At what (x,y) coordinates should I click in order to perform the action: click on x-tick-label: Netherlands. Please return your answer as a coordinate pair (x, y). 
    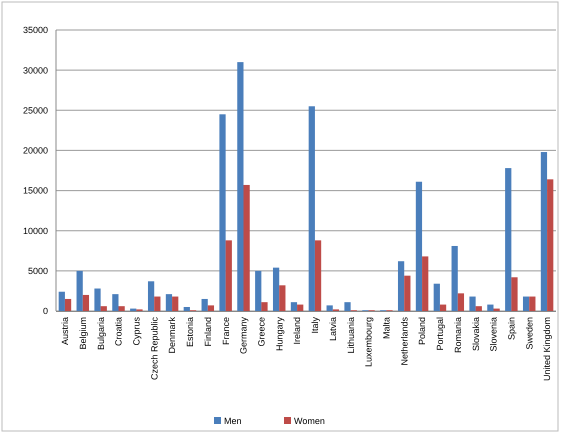
    Looking at the image, I should click on (404, 341).